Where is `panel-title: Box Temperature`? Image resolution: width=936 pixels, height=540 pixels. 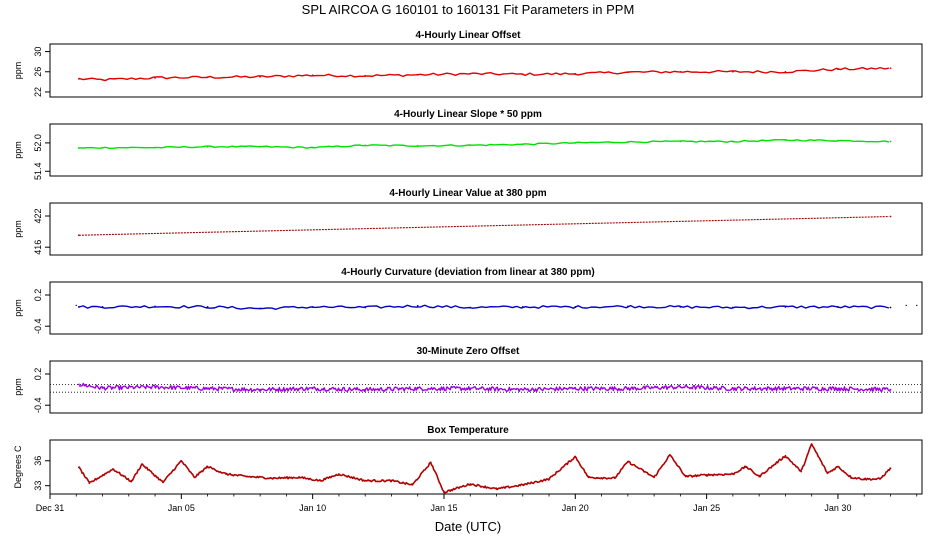 panel-title: Box Temperature is located at coordinates (468, 430).